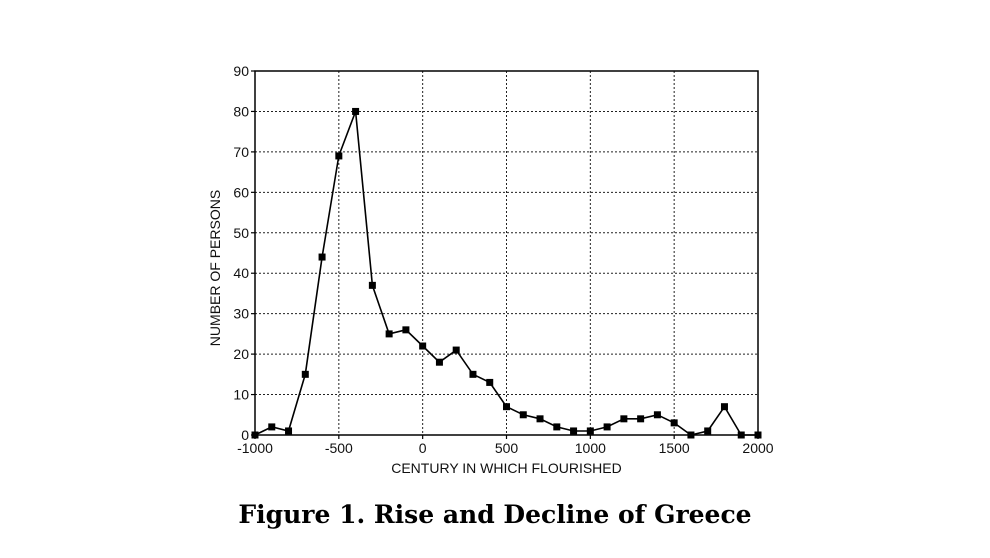 This screenshot has width=990, height=558. Describe the element at coordinates (506, 468) in the screenshot. I see `x-axis-title: CENTURY IN WHICH FLOURISHED` at that location.